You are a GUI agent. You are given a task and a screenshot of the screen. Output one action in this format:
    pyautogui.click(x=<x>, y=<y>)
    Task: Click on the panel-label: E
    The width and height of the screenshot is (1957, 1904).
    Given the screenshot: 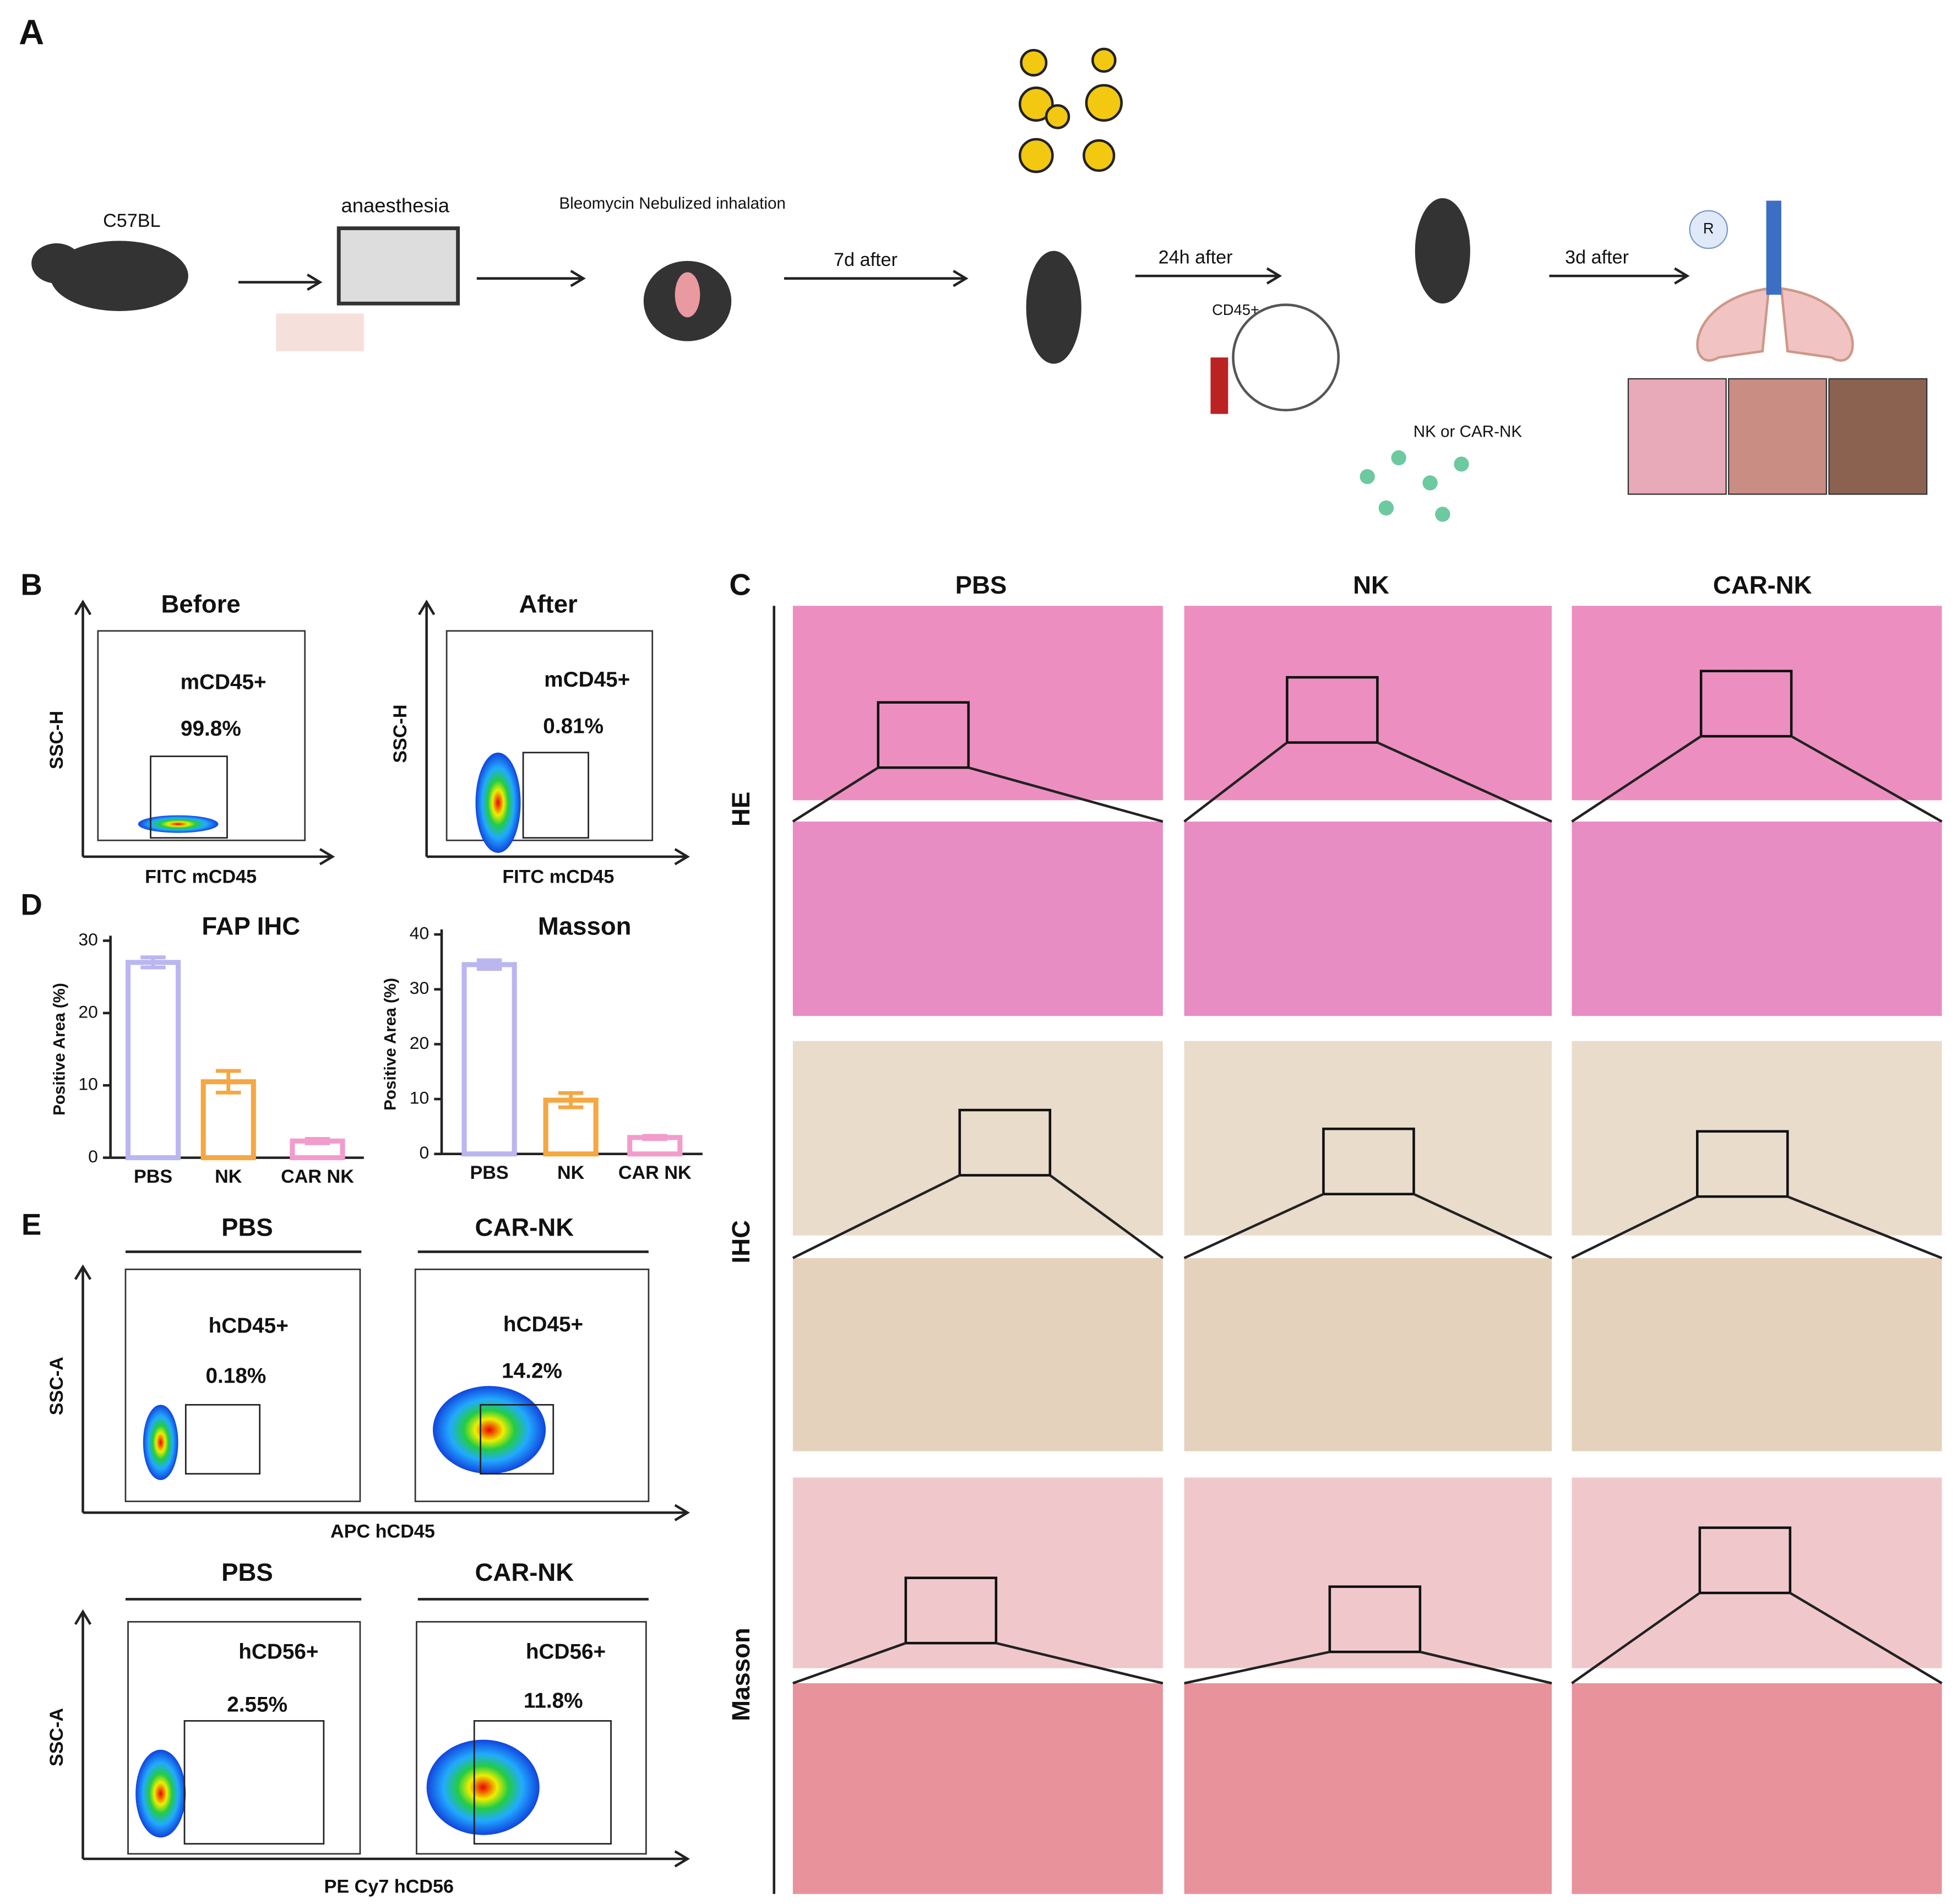 What is the action you would take?
    pyautogui.click(x=31, y=1224)
    